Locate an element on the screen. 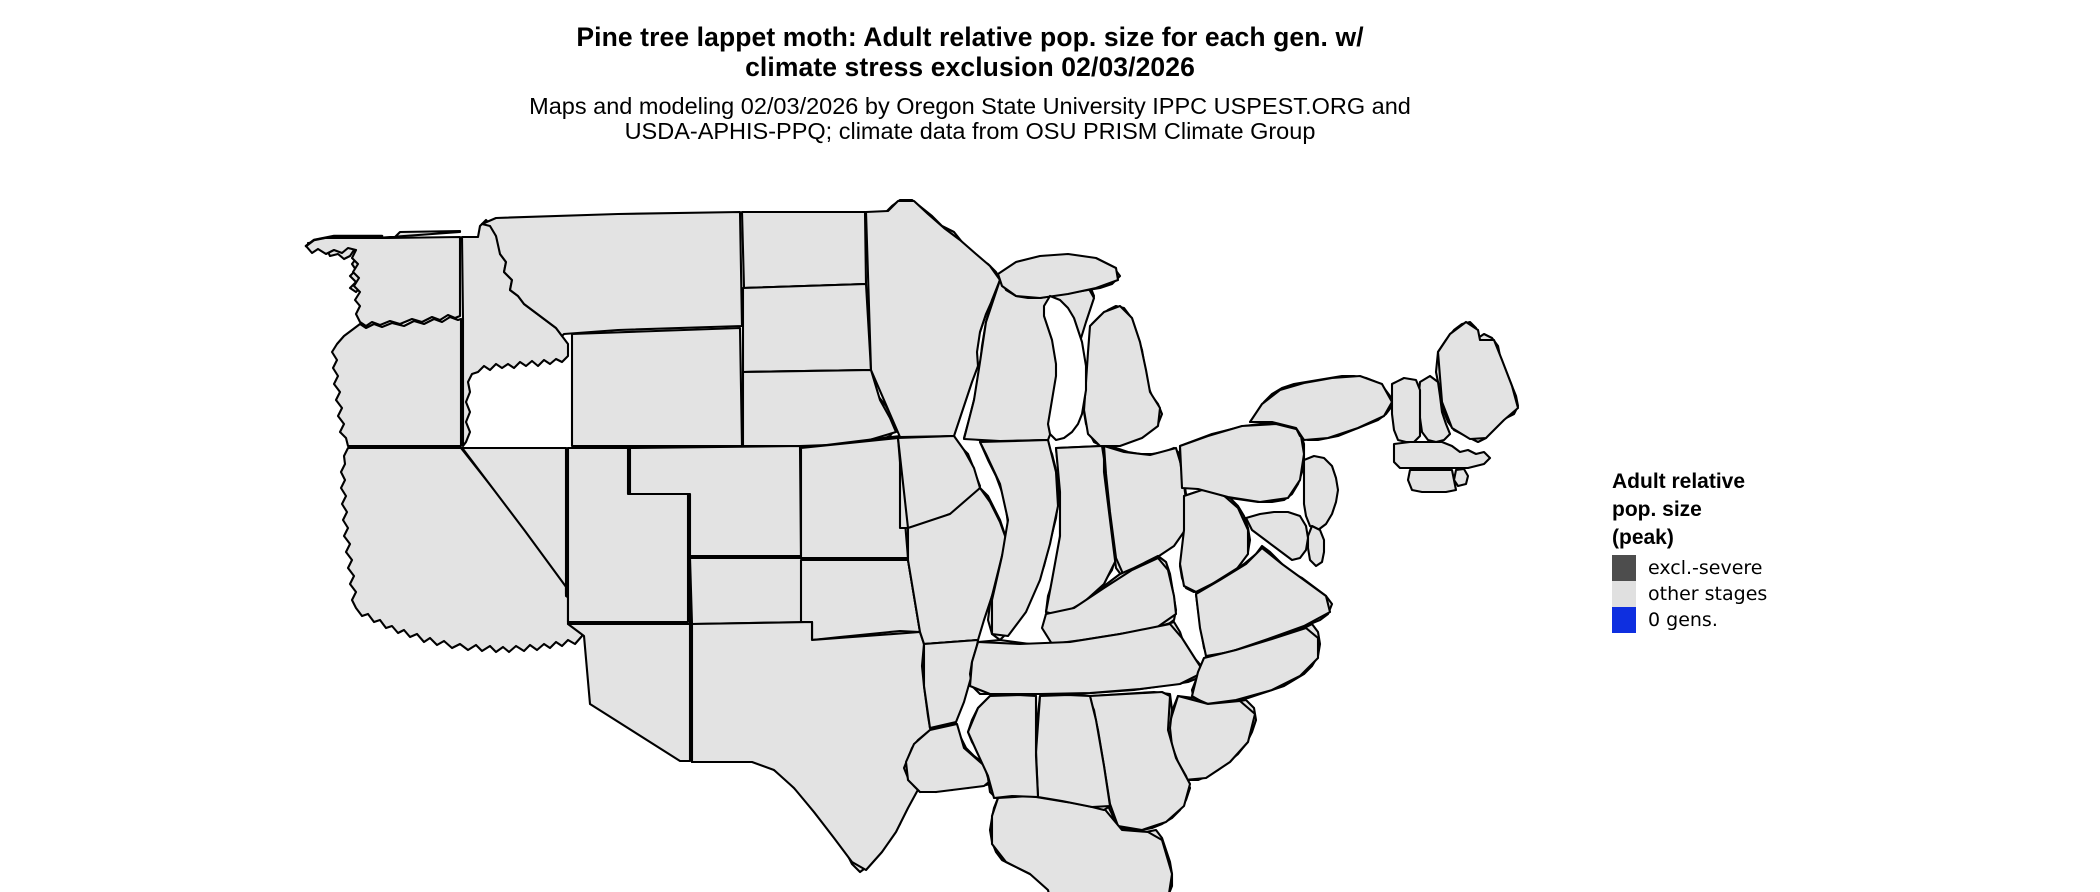 This screenshot has height=892, width=2100. state-vermont is located at coordinates (1406, 410).